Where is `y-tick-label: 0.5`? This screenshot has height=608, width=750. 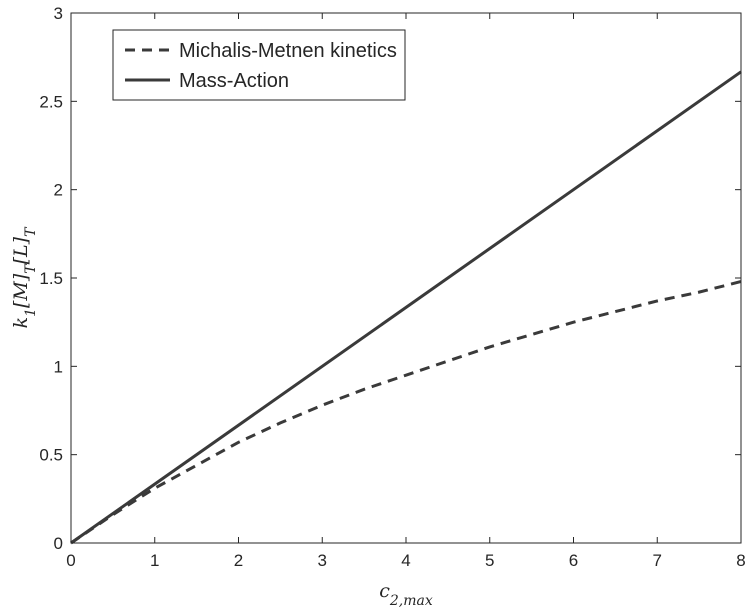 y-tick-label: 0.5 is located at coordinates (51, 455).